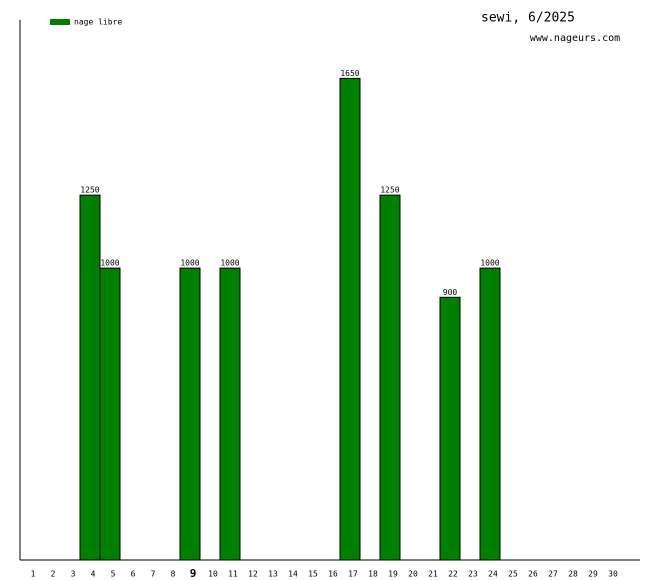 This screenshot has height=580, width=660. I want to click on x-tick-label: 20, so click(413, 574).